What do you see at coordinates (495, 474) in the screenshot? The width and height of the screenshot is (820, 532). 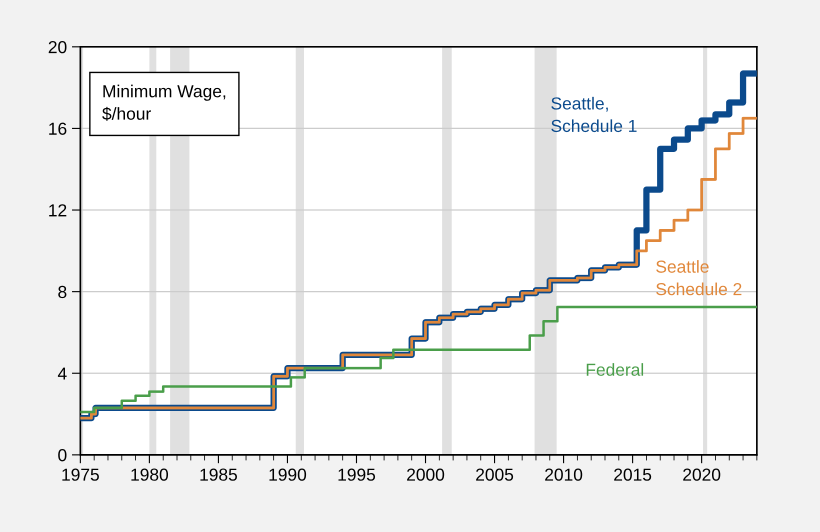 I see `x-tick-label: 2005` at bounding box center [495, 474].